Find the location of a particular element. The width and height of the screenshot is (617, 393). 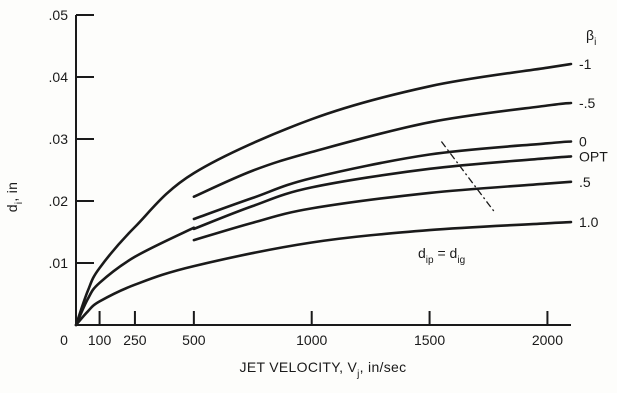

series-label: -1 is located at coordinates (585, 64).